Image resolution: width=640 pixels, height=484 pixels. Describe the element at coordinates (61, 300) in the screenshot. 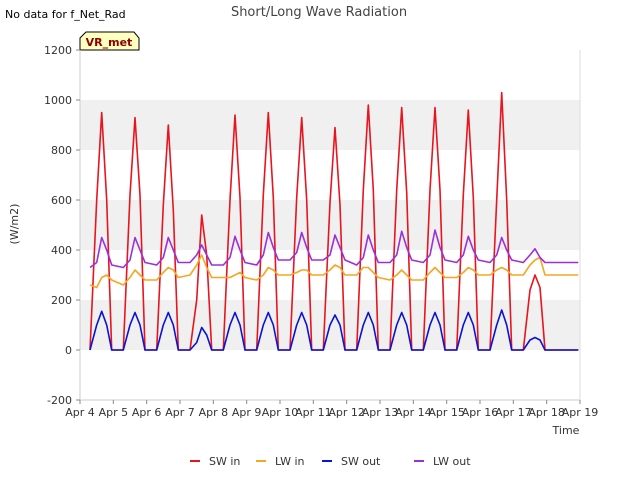

I see `y-tick-label: 200` at that location.